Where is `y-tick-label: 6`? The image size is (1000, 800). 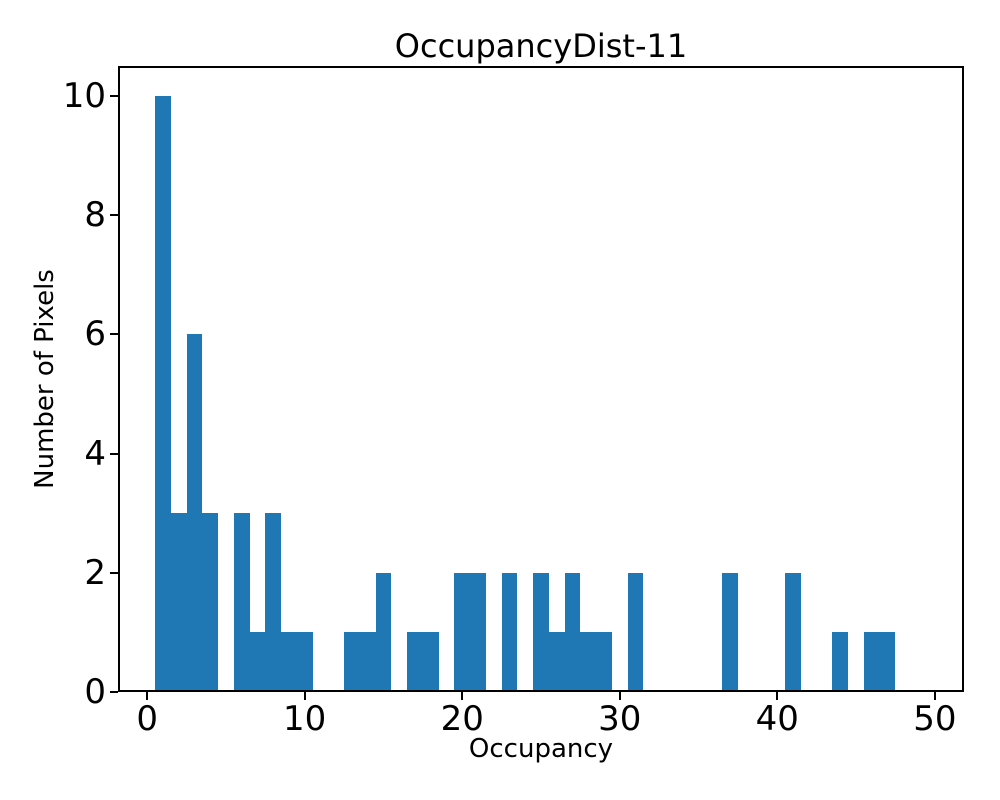 y-tick-label: 6 is located at coordinates (95, 334).